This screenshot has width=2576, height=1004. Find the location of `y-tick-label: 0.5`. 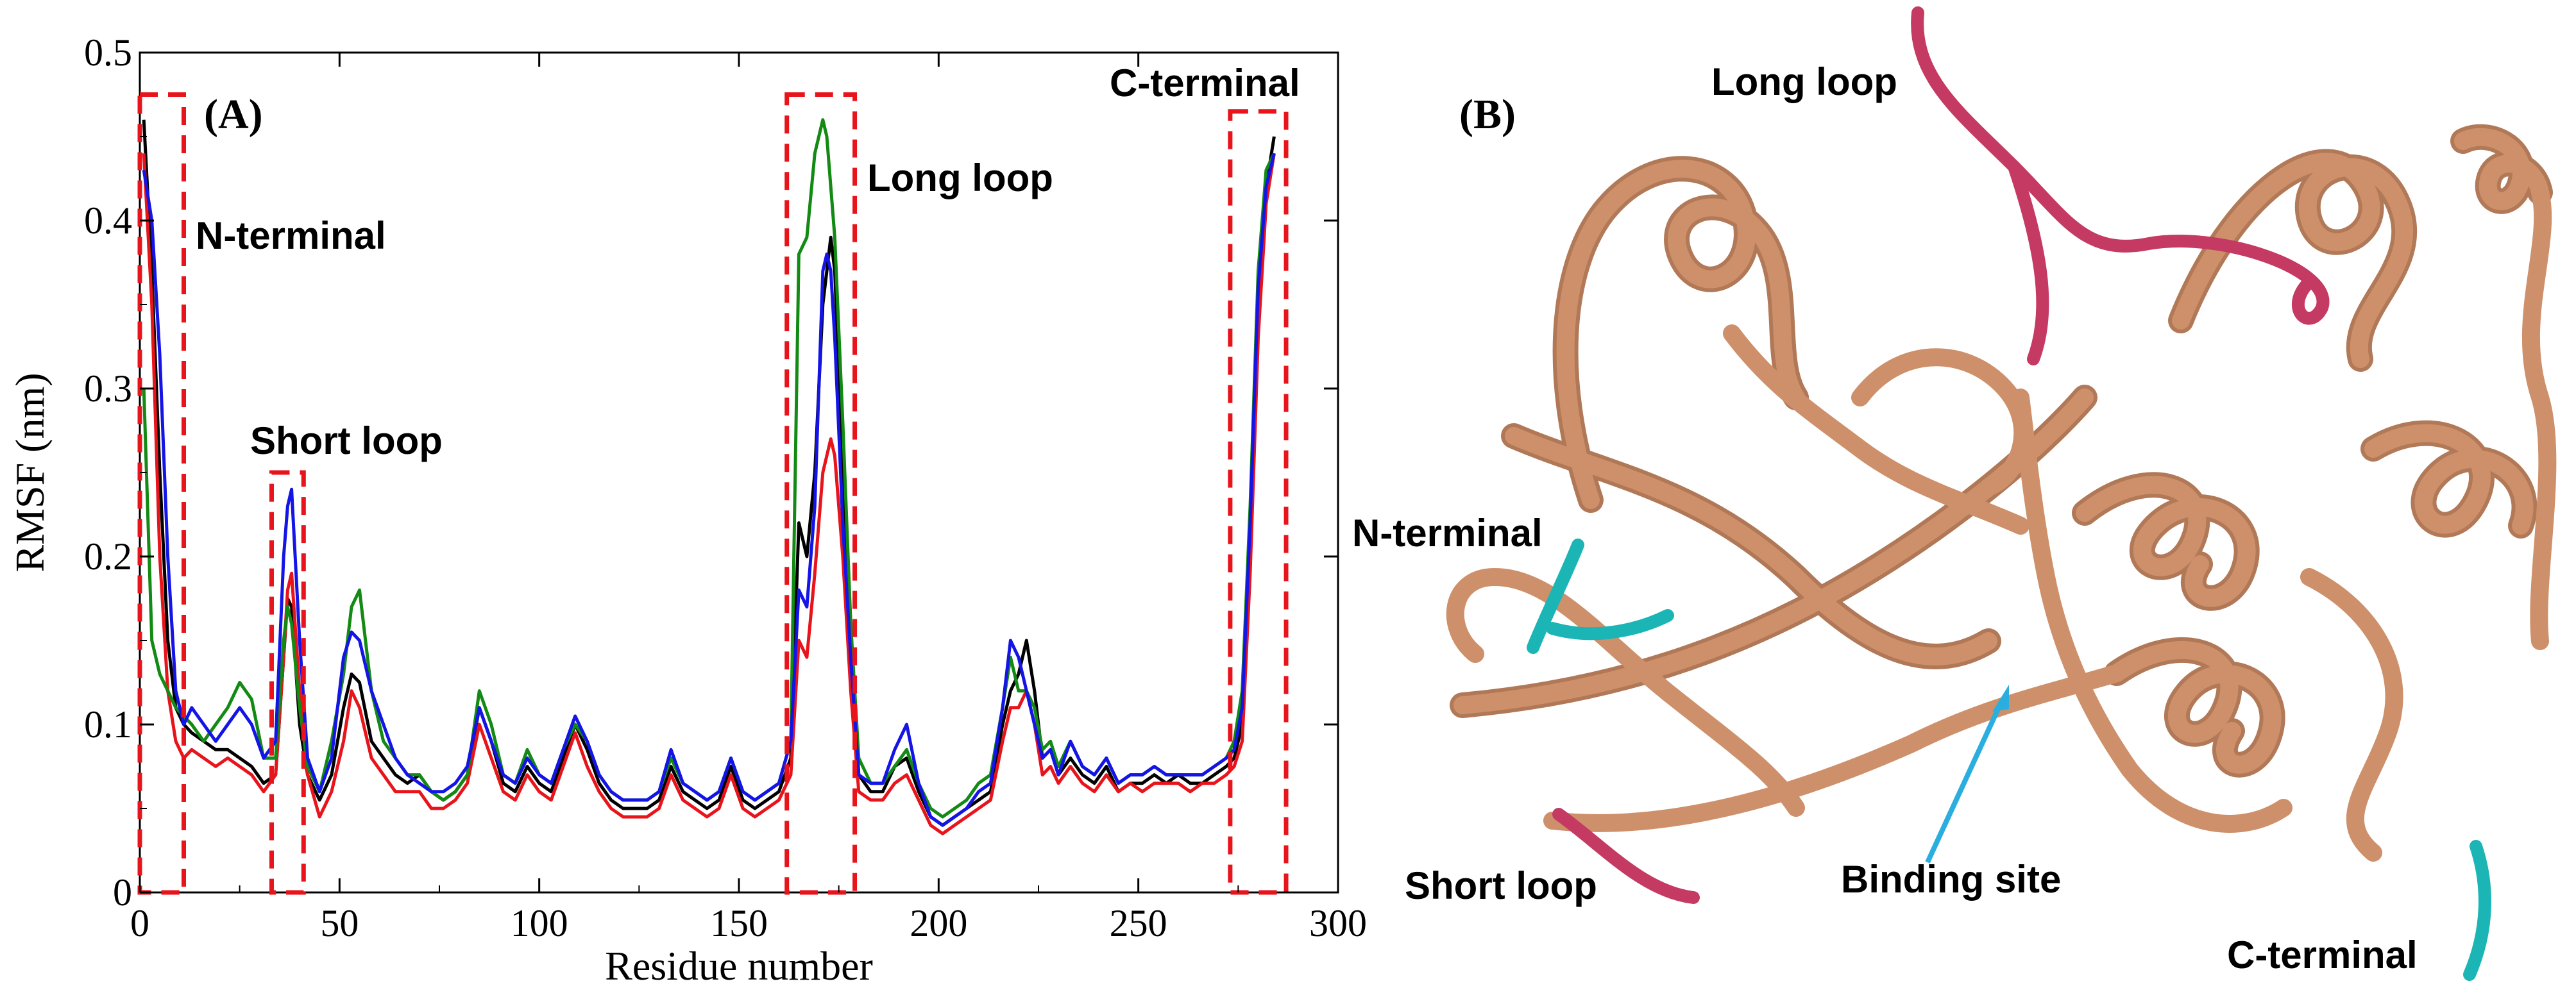

y-tick-label: 0.5 is located at coordinates (108, 52).